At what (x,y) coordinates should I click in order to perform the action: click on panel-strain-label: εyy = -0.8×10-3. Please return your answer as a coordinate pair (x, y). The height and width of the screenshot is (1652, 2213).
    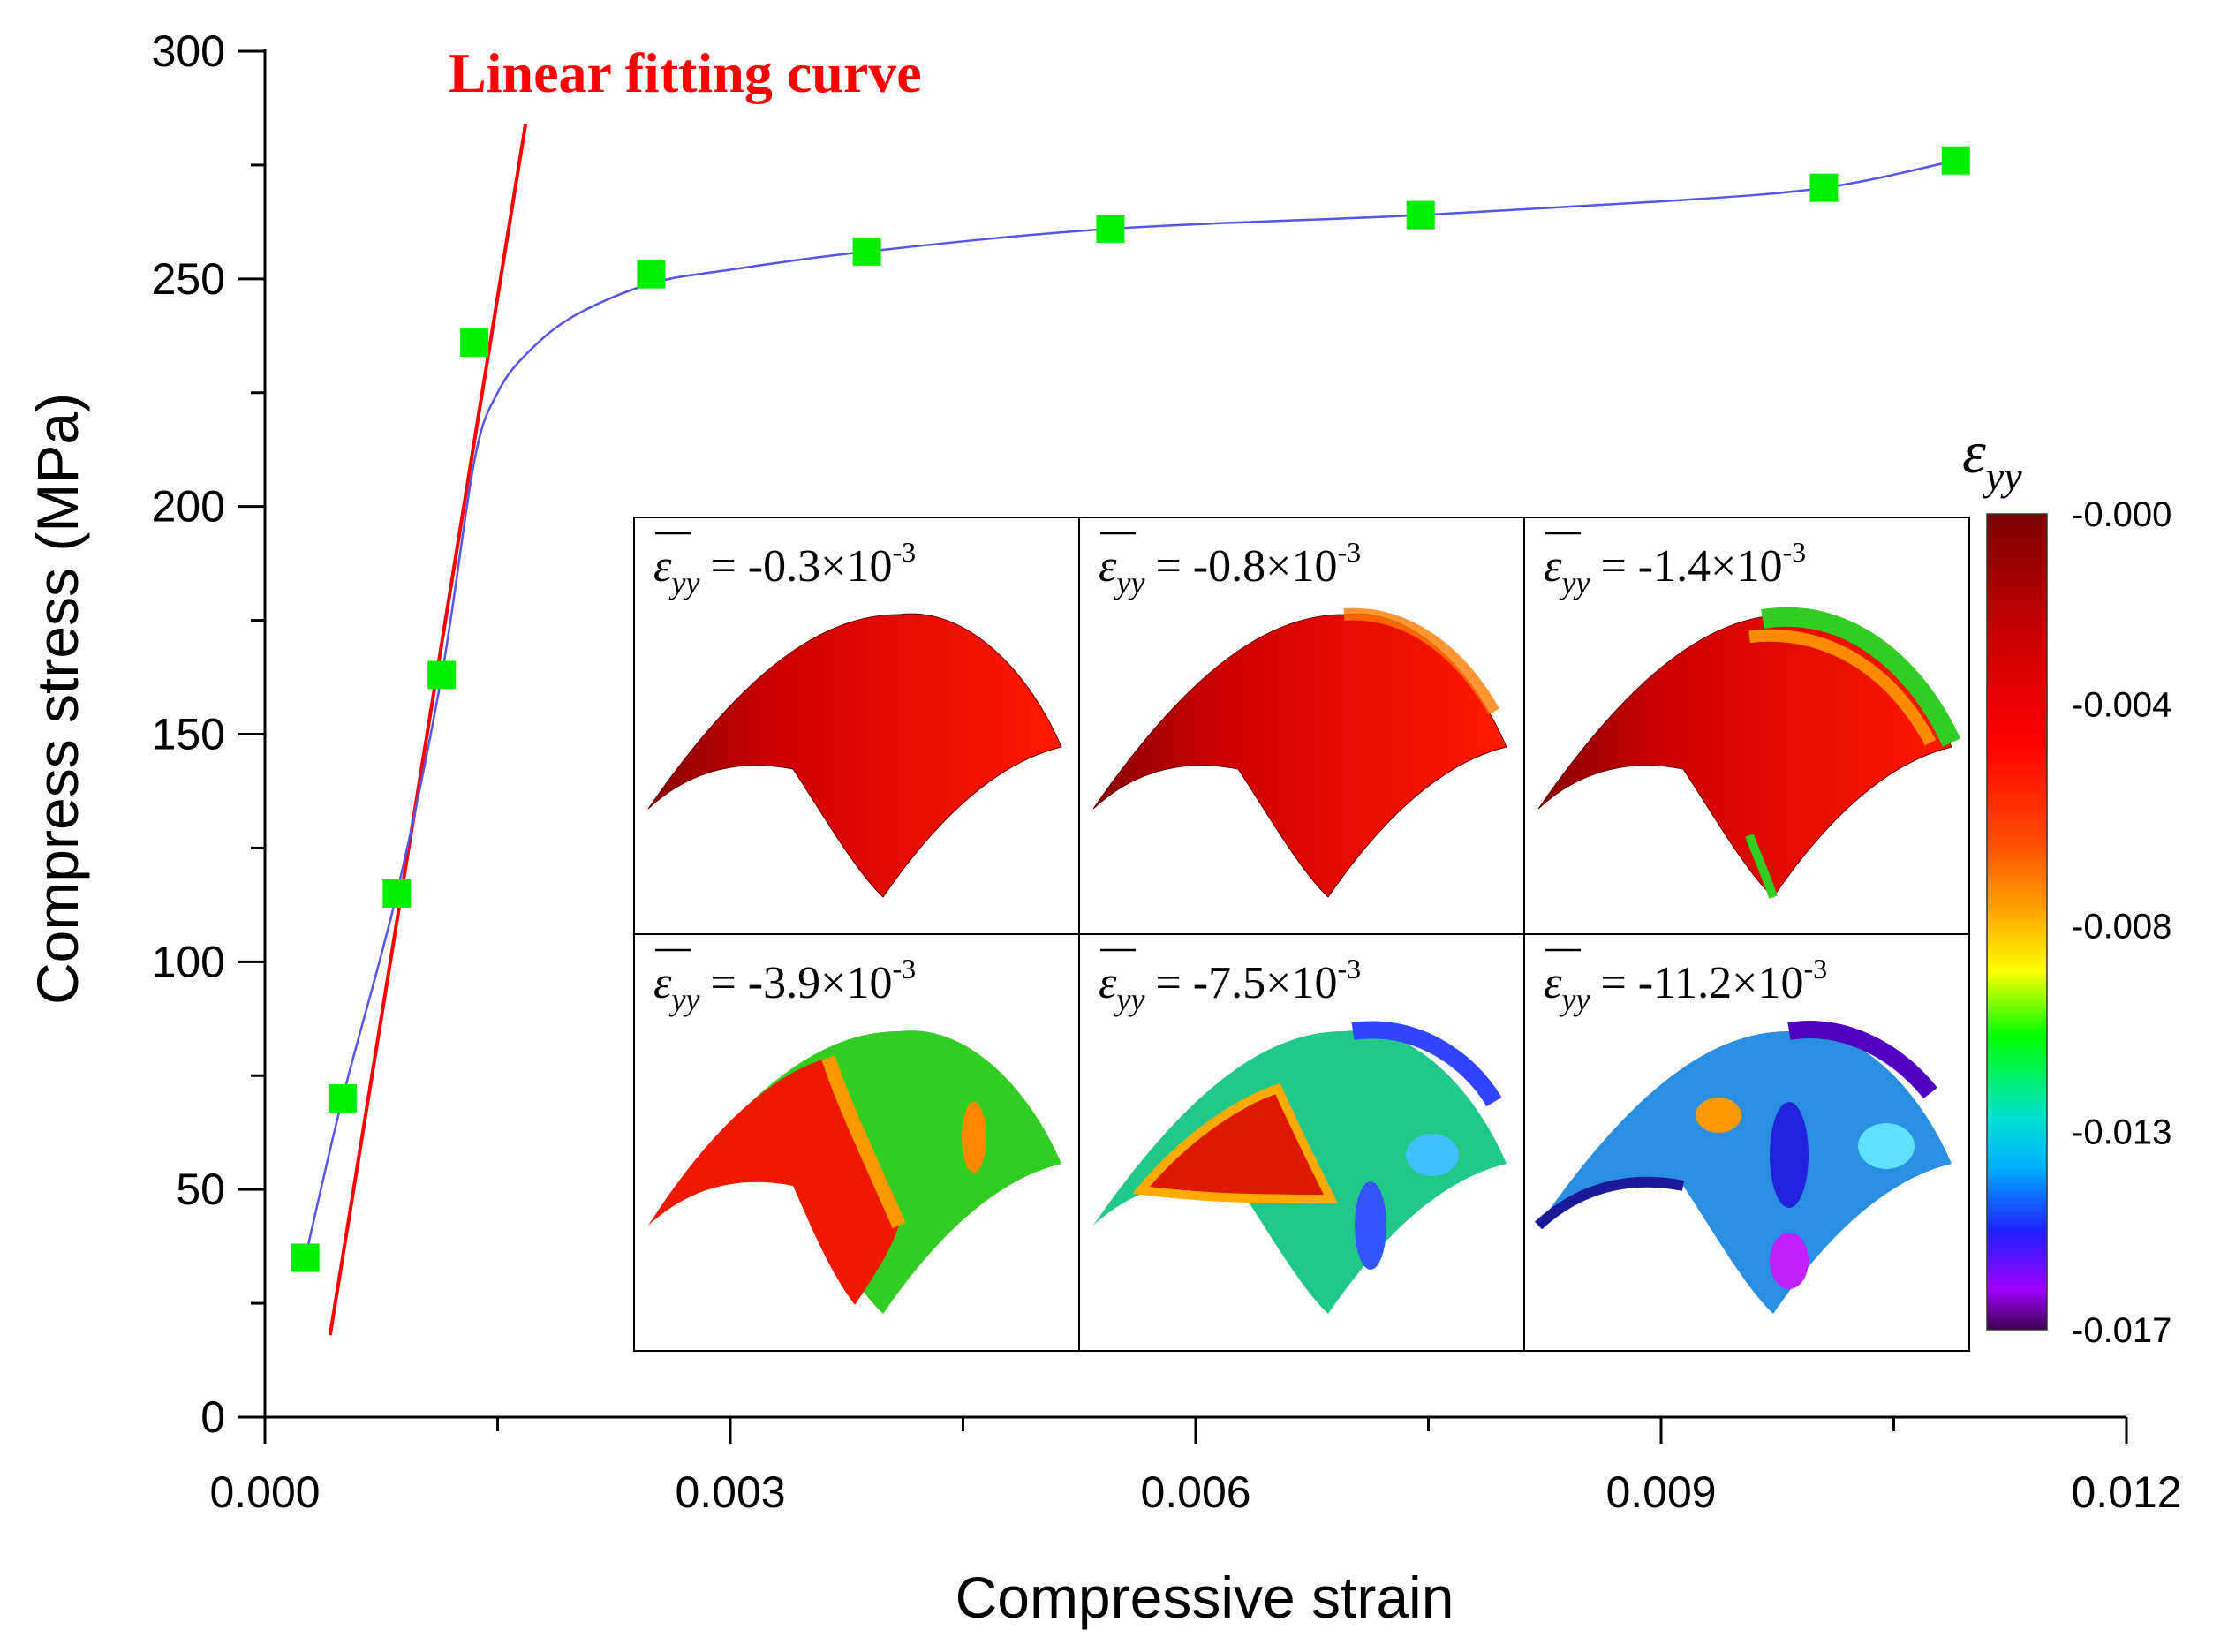
    Looking at the image, I should click on (1230, 568).